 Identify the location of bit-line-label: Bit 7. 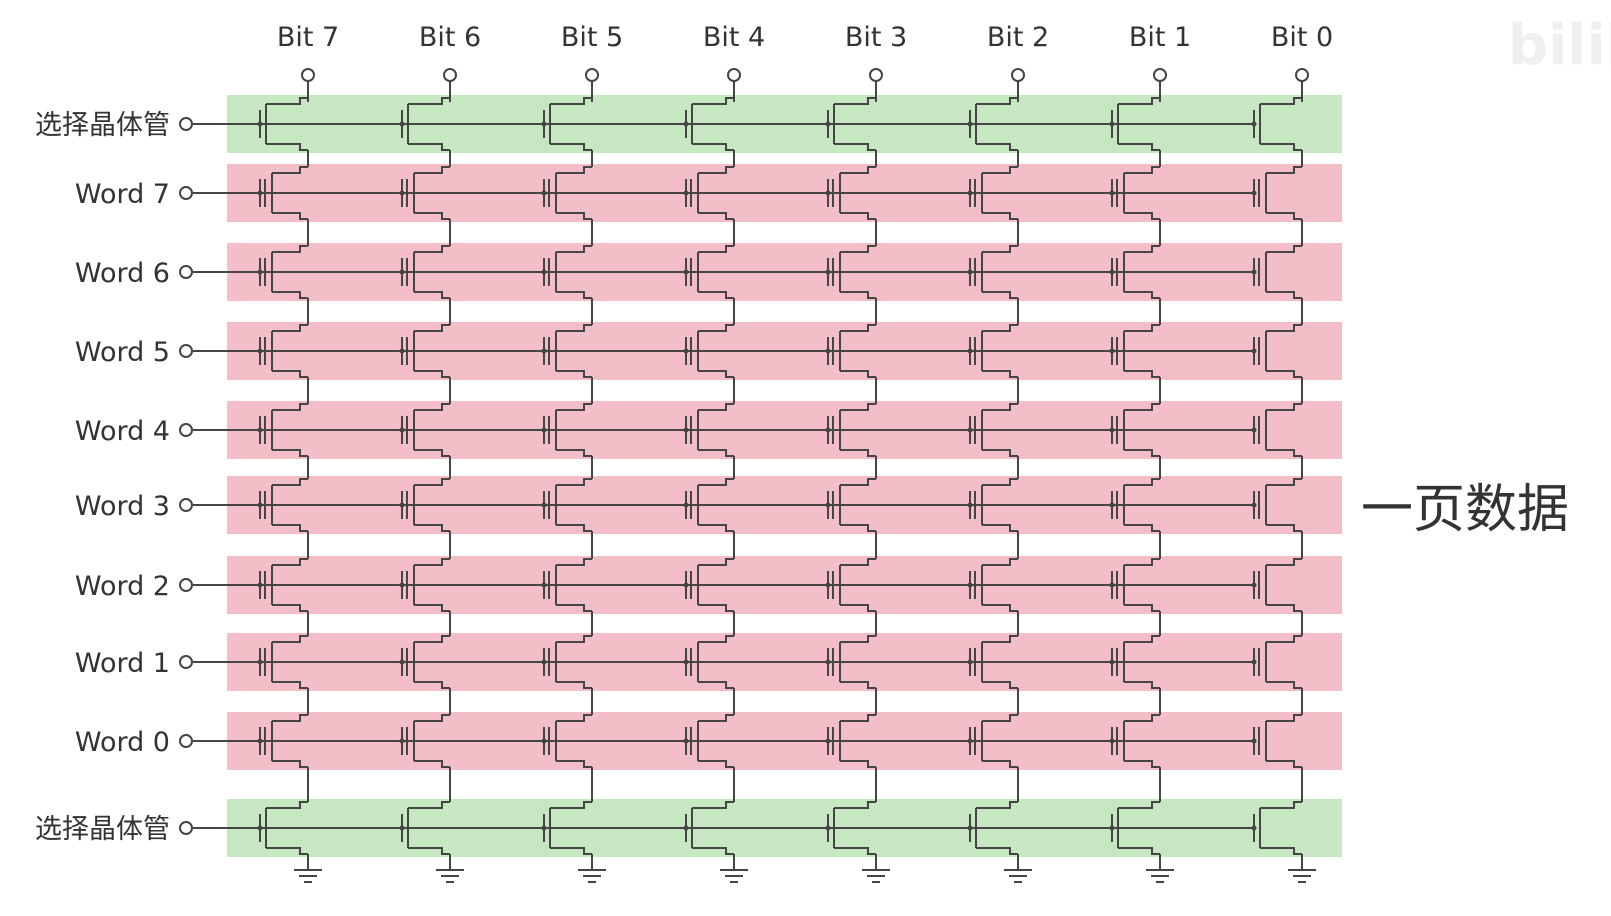
(308, 37).